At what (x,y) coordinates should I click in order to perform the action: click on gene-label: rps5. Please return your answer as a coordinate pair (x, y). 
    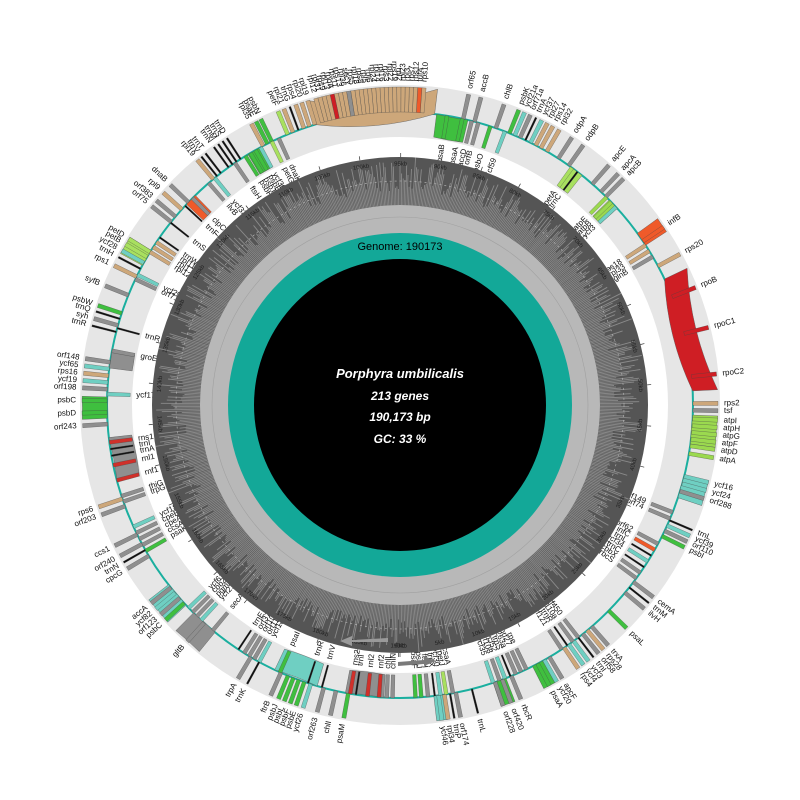
    Looking at the image, I should click on (350, 76).